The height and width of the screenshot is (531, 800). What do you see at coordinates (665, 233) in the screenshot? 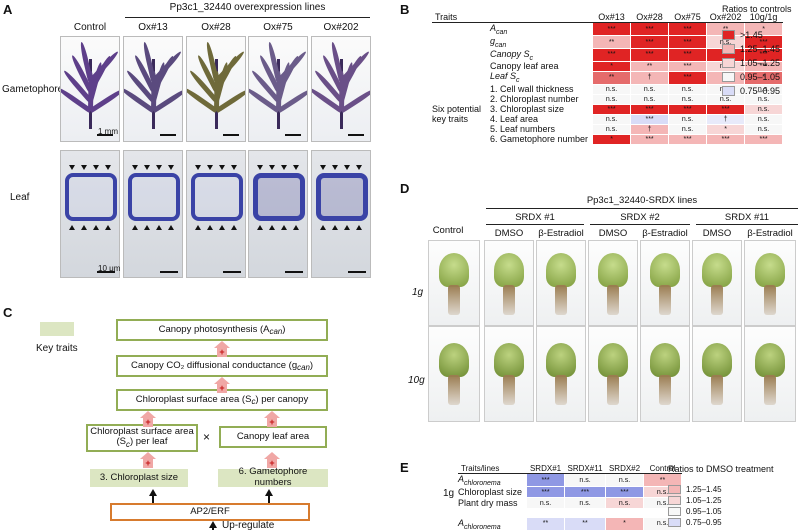
I see `srdx2-estradiol: β-Estradiol` at bounding box center [665, 233].